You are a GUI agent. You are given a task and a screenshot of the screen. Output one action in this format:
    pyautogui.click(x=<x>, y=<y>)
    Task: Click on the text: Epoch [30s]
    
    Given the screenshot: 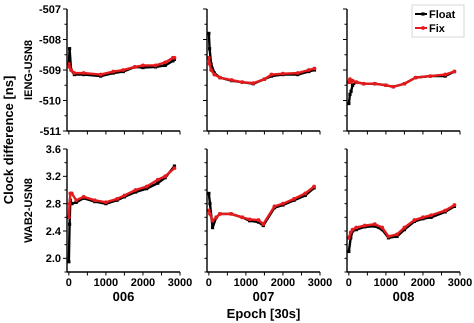 What is the action you would take?
    pyautogui.click(x=263, y=313)
    